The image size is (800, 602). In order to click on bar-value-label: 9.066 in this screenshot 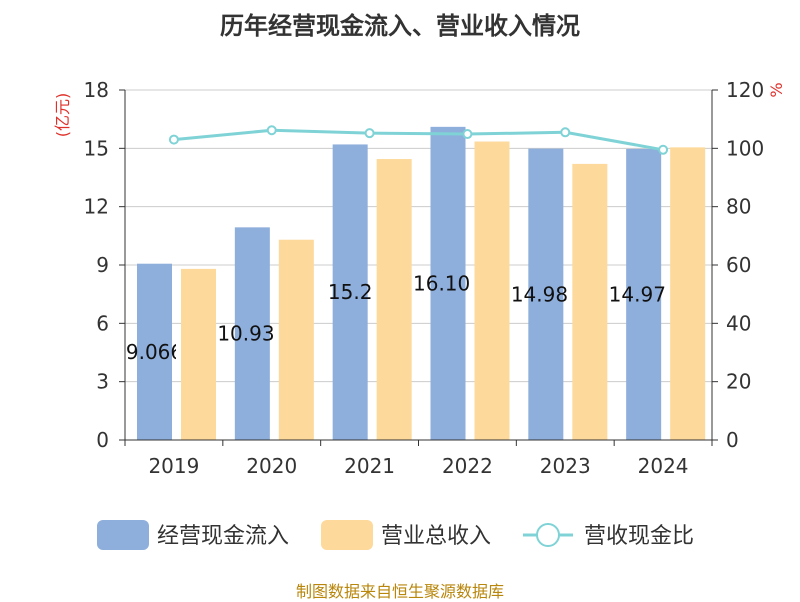, I will do `click(154, 352)`.